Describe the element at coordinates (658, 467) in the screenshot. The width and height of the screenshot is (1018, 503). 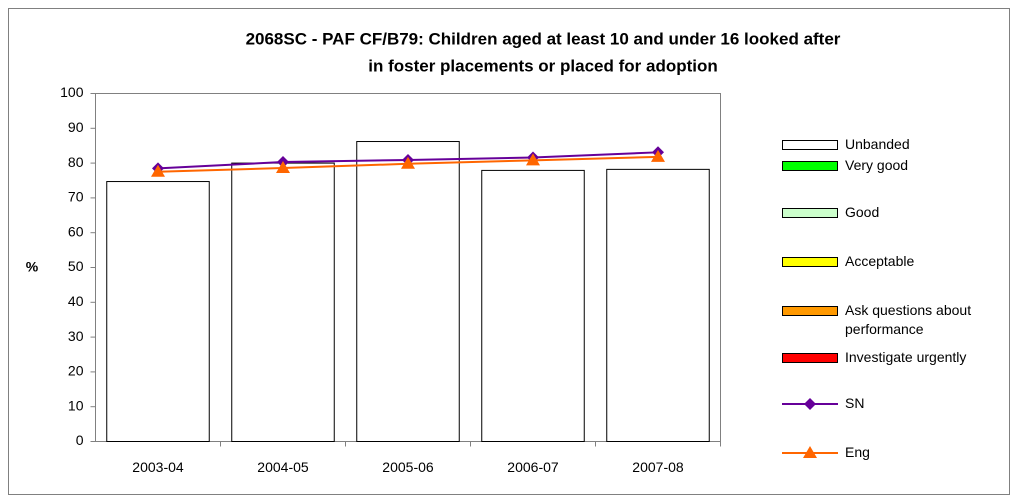
I see `x-tick-label: 2007-08` at that location.